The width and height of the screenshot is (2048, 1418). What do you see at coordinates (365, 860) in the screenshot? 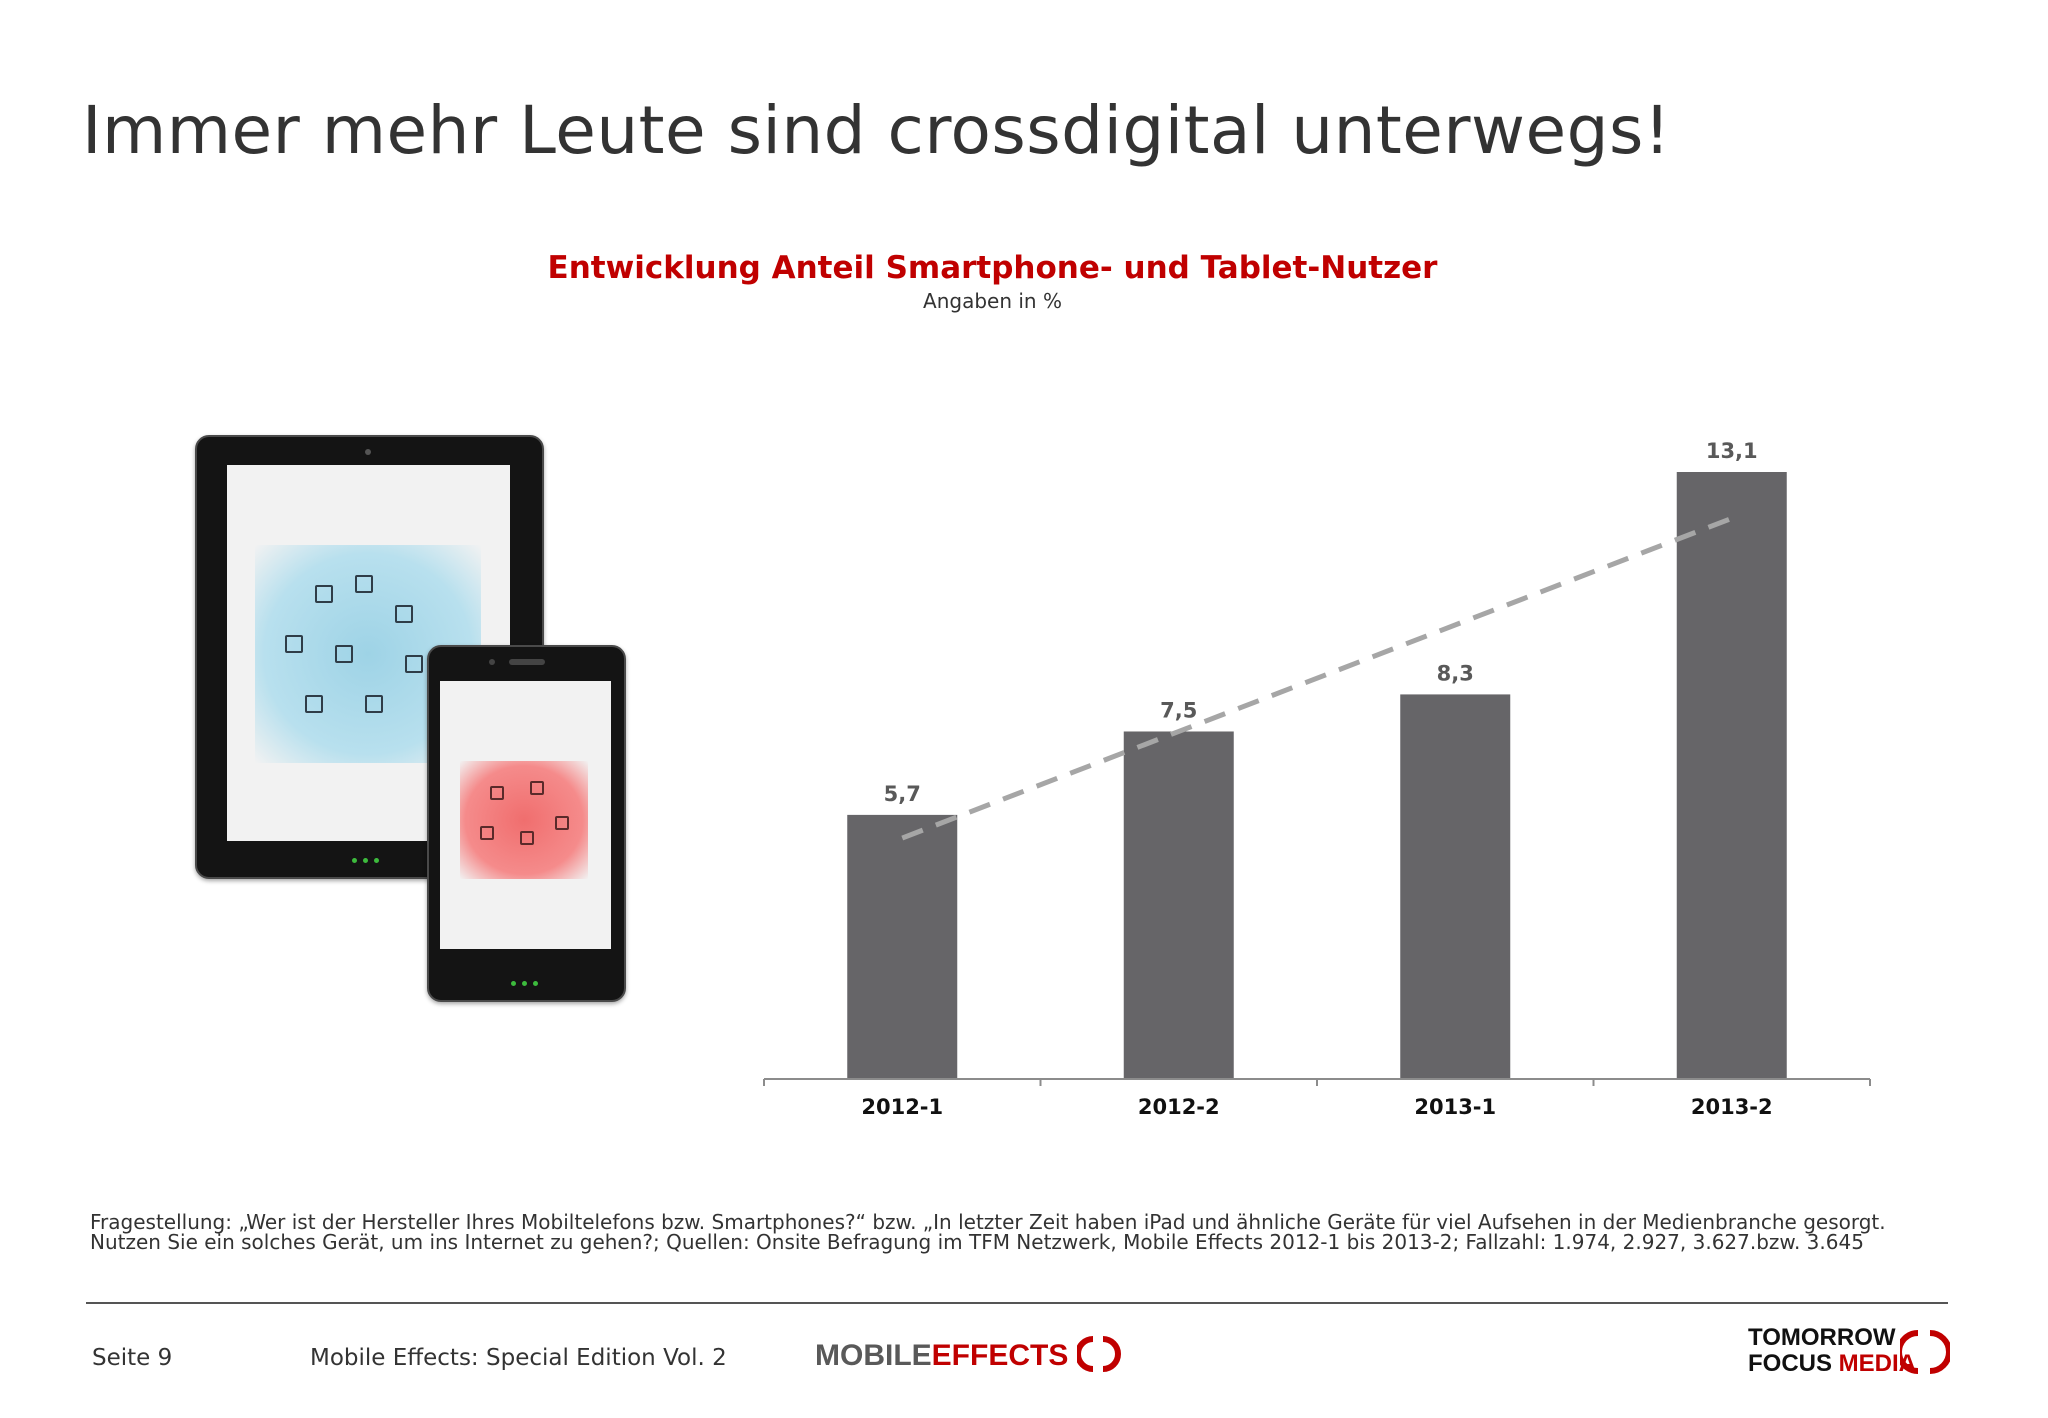
I see `tablet-indicator-dots` at bounding box center [365, 860].